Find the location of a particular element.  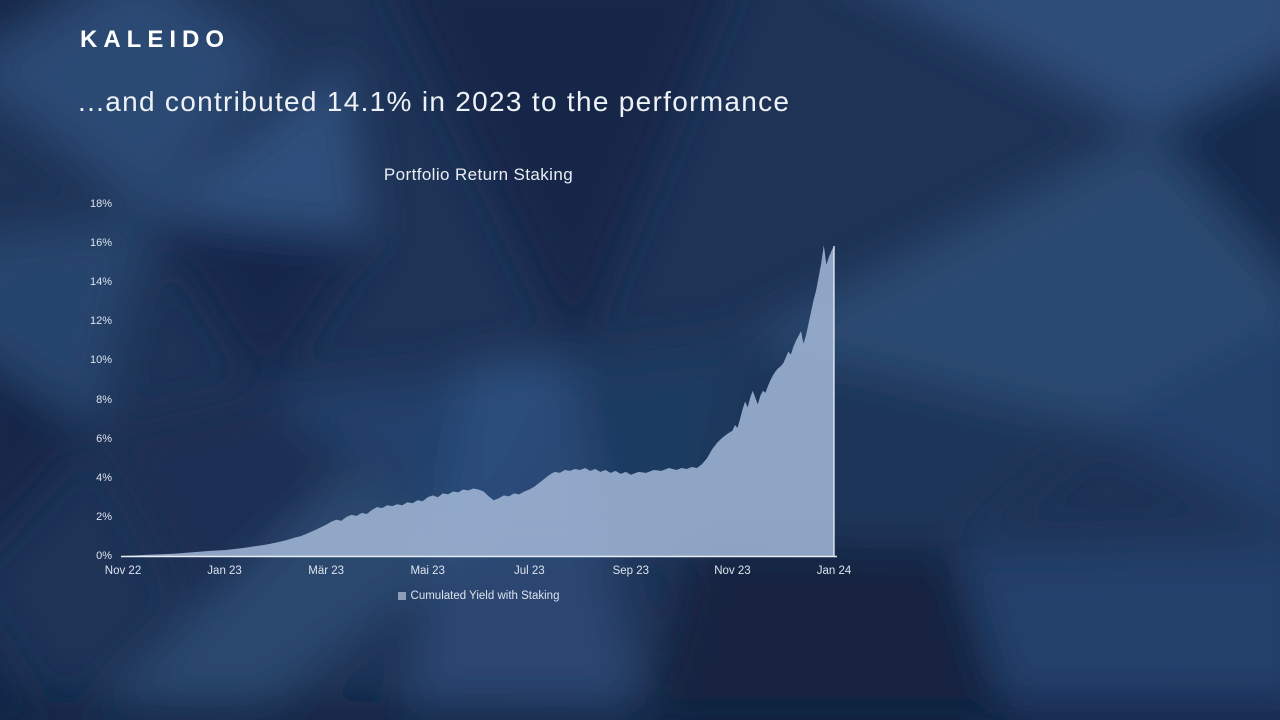

y-axis-label: 8% is located at coordinates (104, 399).